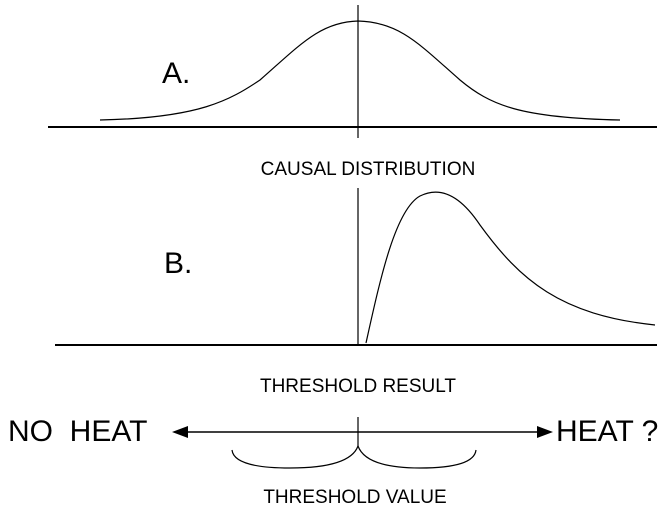 The width and height of the screenshot is (661, 516). What do you see at coordinates (354, 456) in the screenshot?
I see `brace` at bounding box center [354, 456].